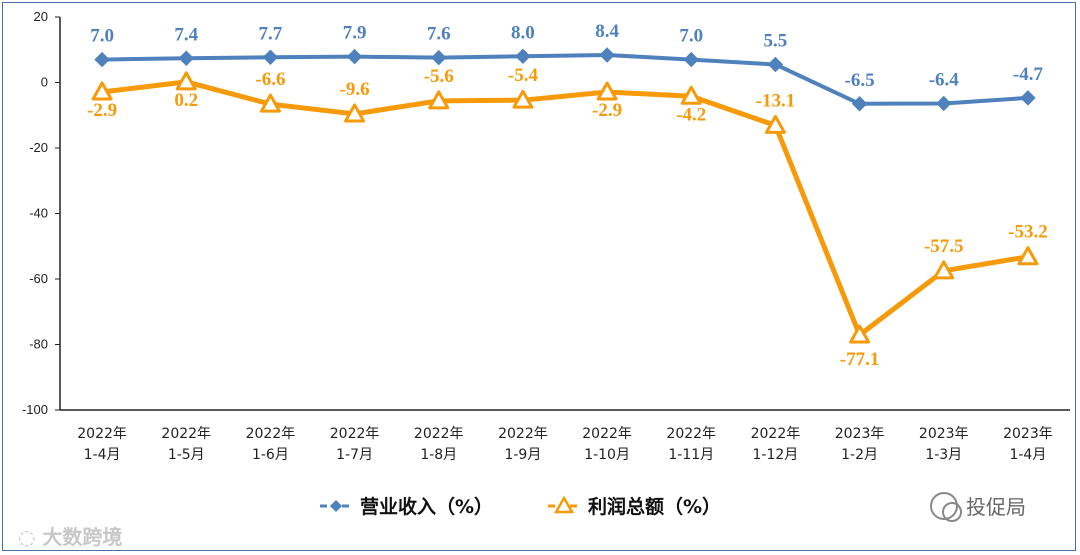  Describe the element at coordinates (565, 79) in the screenshot. I see `series-line` at that location.